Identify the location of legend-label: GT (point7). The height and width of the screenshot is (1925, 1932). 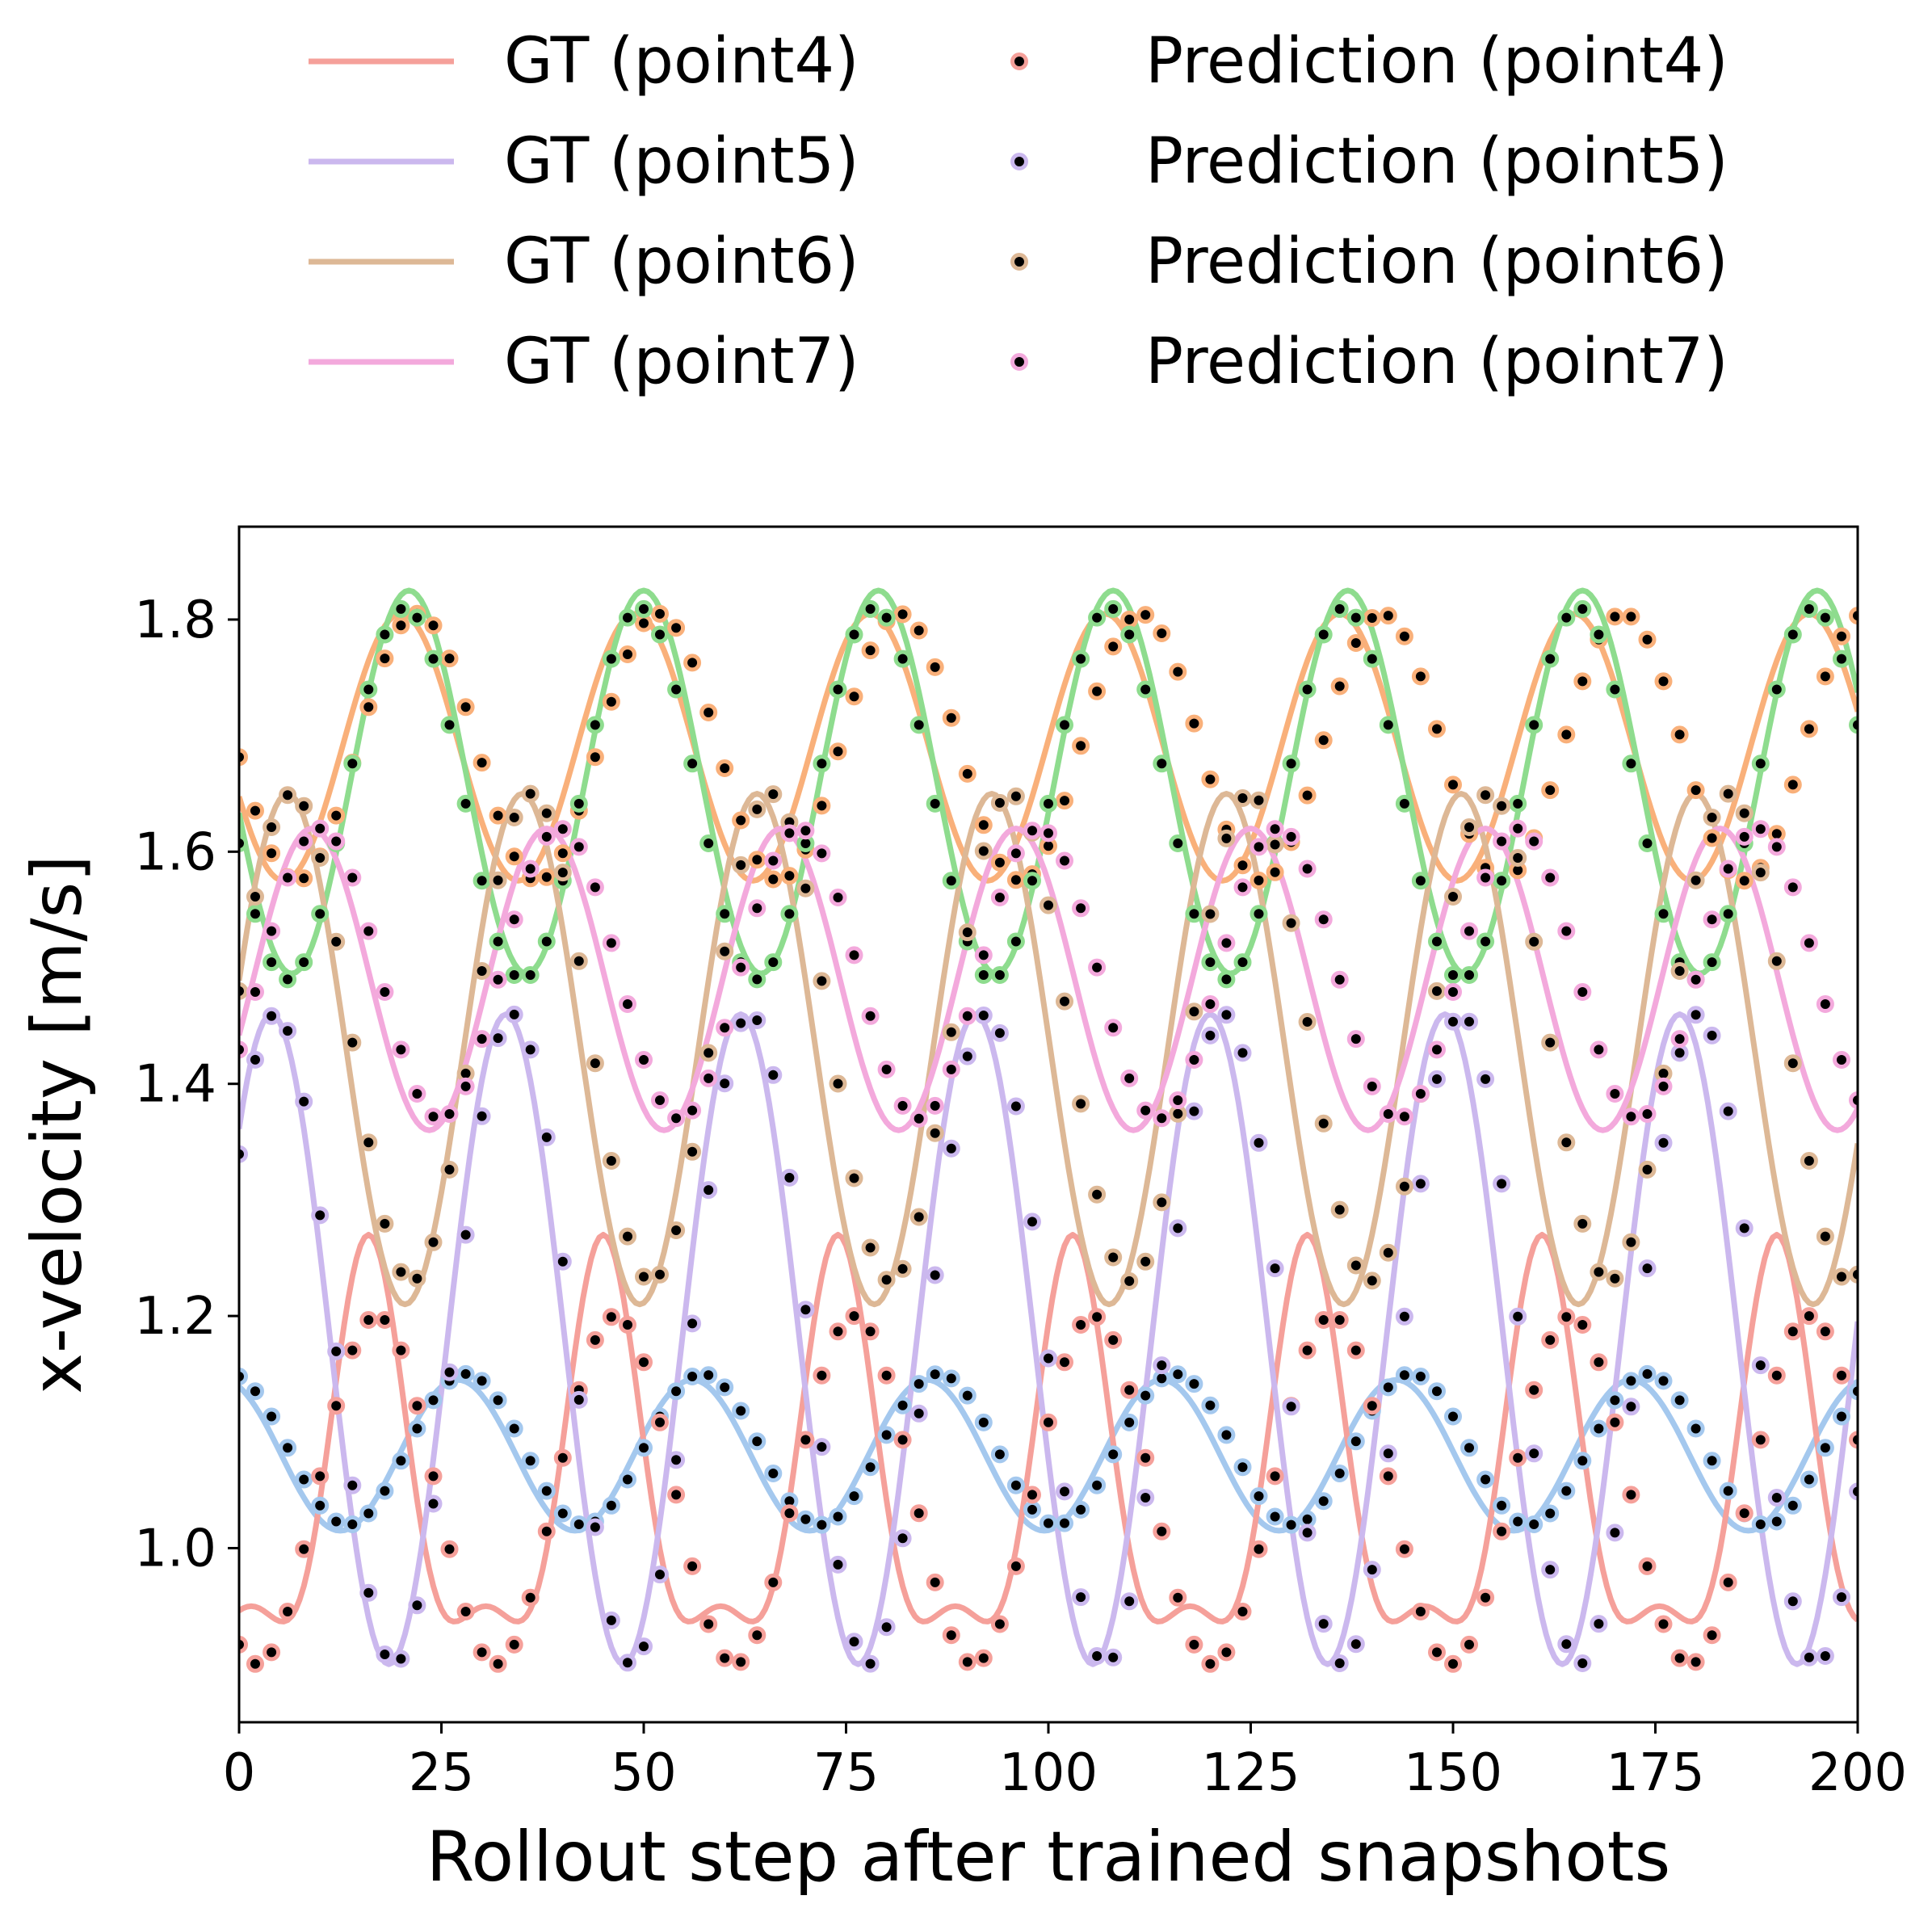
(682, 362).